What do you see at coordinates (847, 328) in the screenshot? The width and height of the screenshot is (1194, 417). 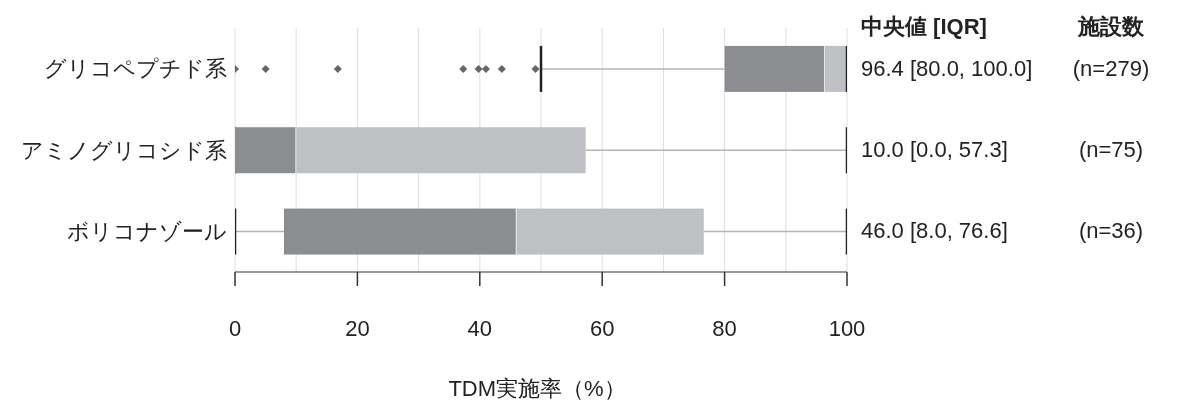 I see `x-tick-label: 100` at bounding box center [847, 328].